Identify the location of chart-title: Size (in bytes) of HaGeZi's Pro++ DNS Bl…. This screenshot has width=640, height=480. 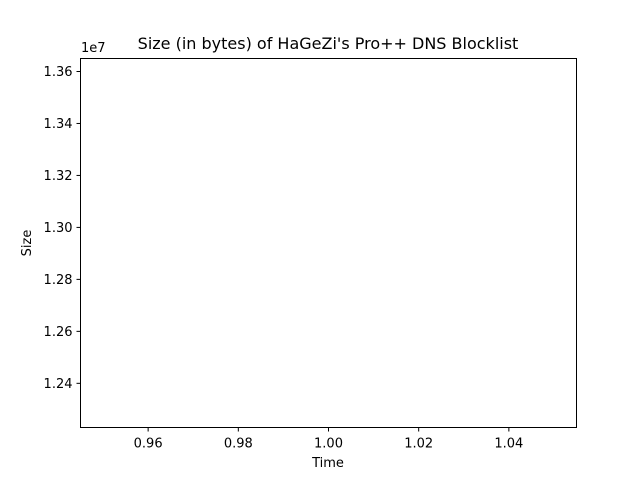
(328, 43).